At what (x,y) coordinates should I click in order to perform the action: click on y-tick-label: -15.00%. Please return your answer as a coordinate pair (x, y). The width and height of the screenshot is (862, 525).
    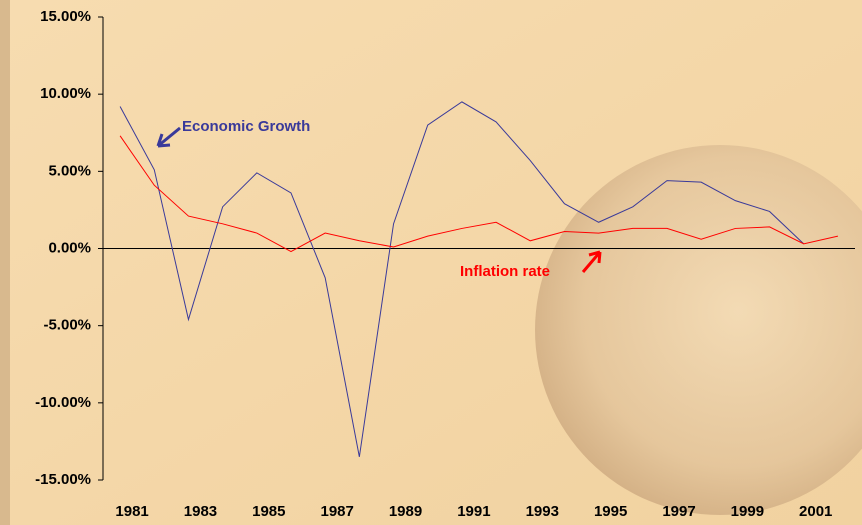
    Looking at the image, I should click on (63, 479).